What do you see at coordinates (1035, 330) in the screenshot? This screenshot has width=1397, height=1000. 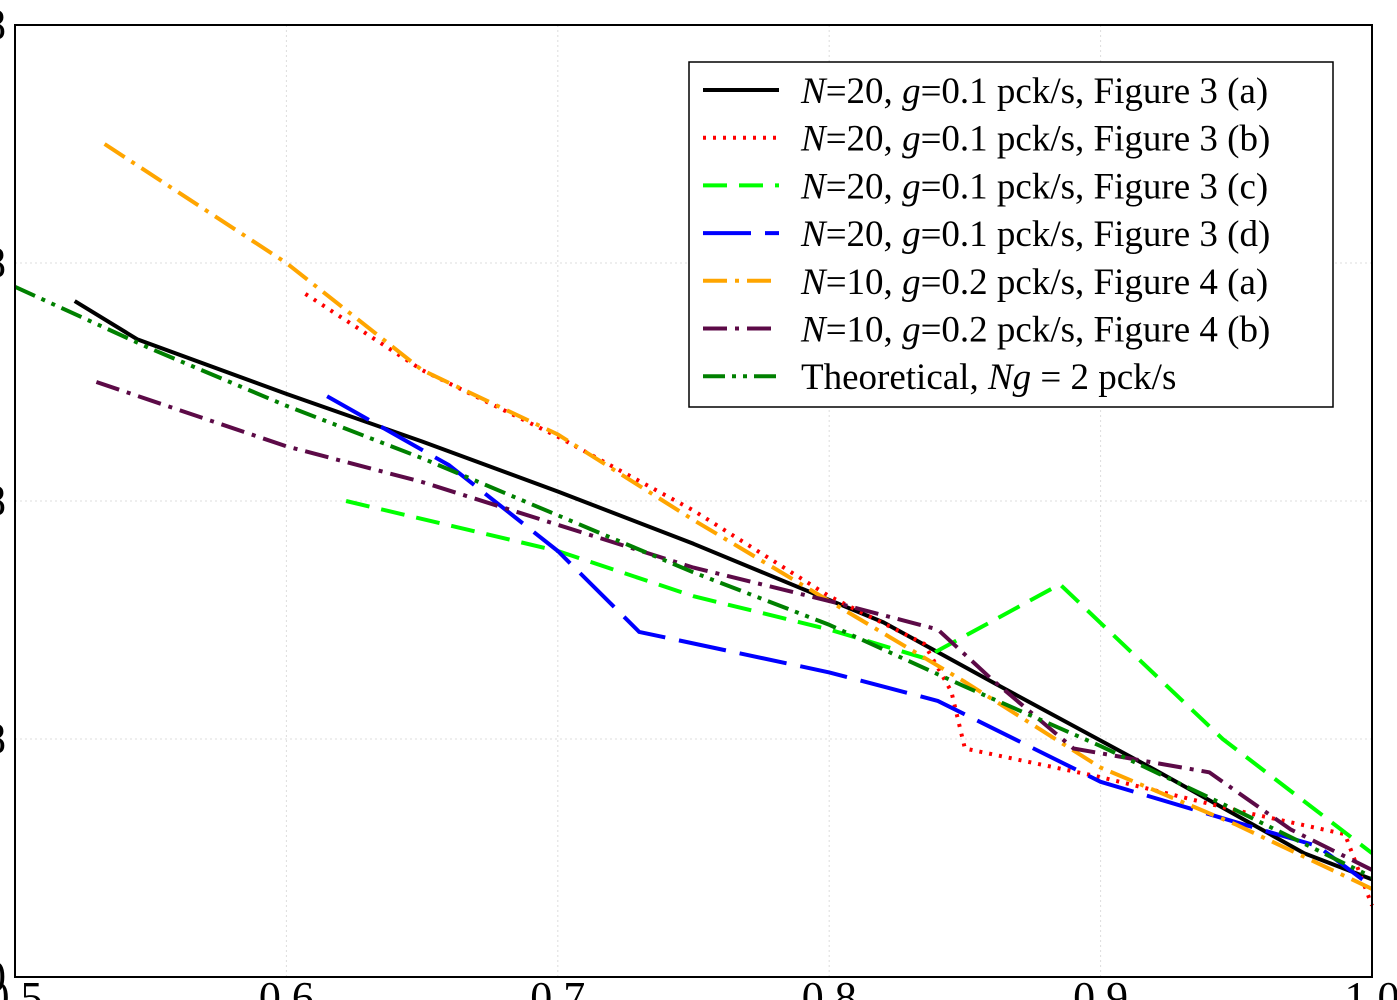 I see `legend-label: N=10, g=0.2 pck/s, Figure 4 (b)` at bounding box center [1035, 330].